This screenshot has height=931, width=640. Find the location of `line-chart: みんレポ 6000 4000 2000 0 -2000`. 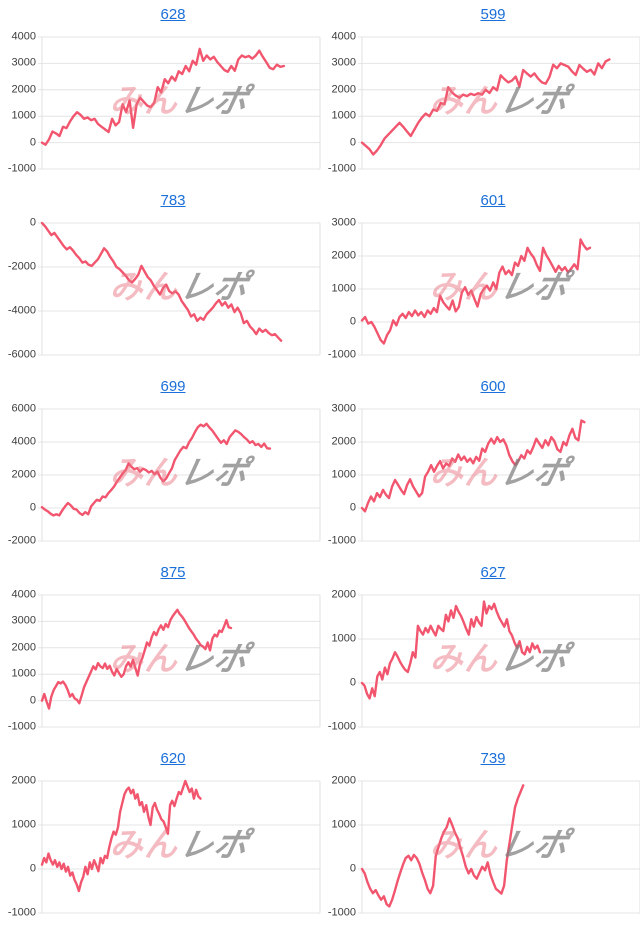

line-chart: みんレポ 6000 4000 2000 0 -2000 is located at coordinates (164, 474).